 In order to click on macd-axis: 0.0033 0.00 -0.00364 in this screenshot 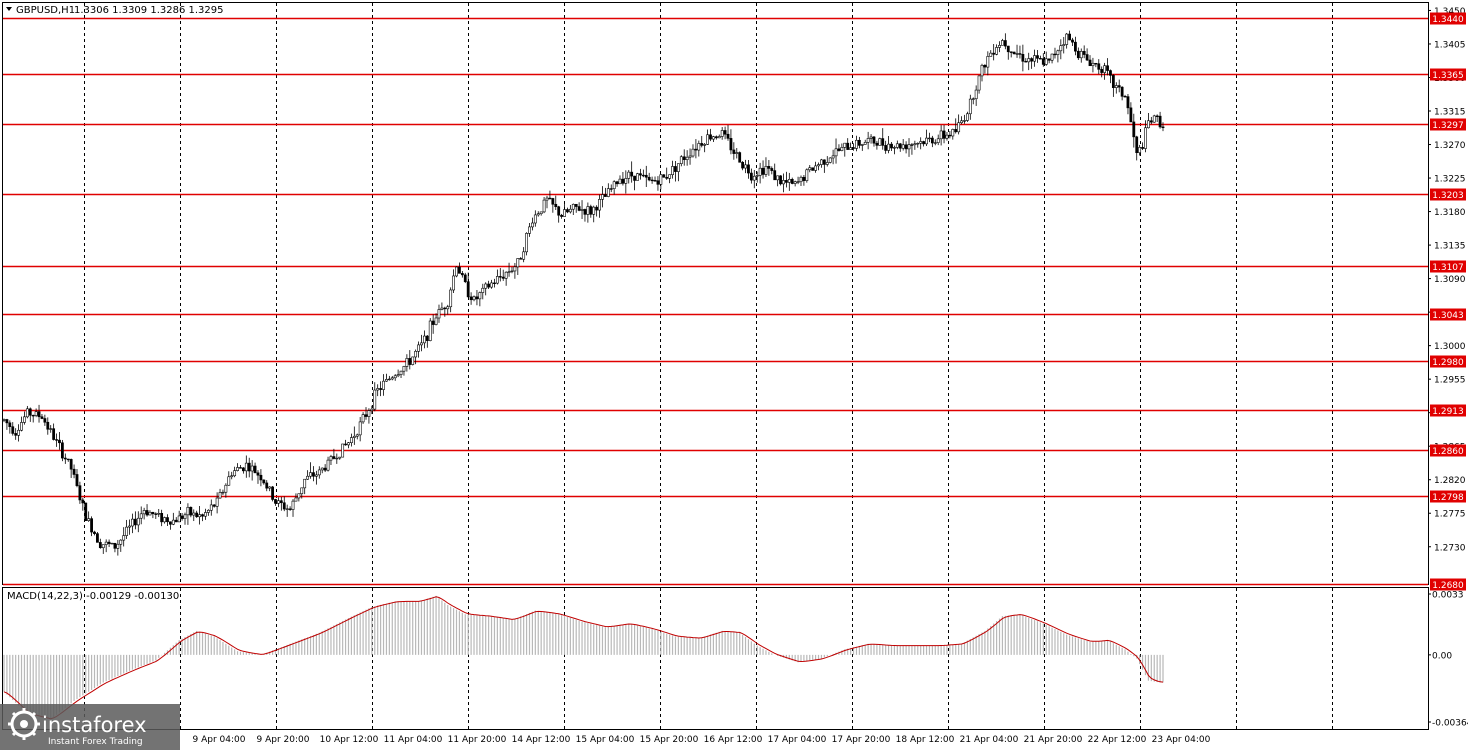, I will do `click(1448, 660)`.